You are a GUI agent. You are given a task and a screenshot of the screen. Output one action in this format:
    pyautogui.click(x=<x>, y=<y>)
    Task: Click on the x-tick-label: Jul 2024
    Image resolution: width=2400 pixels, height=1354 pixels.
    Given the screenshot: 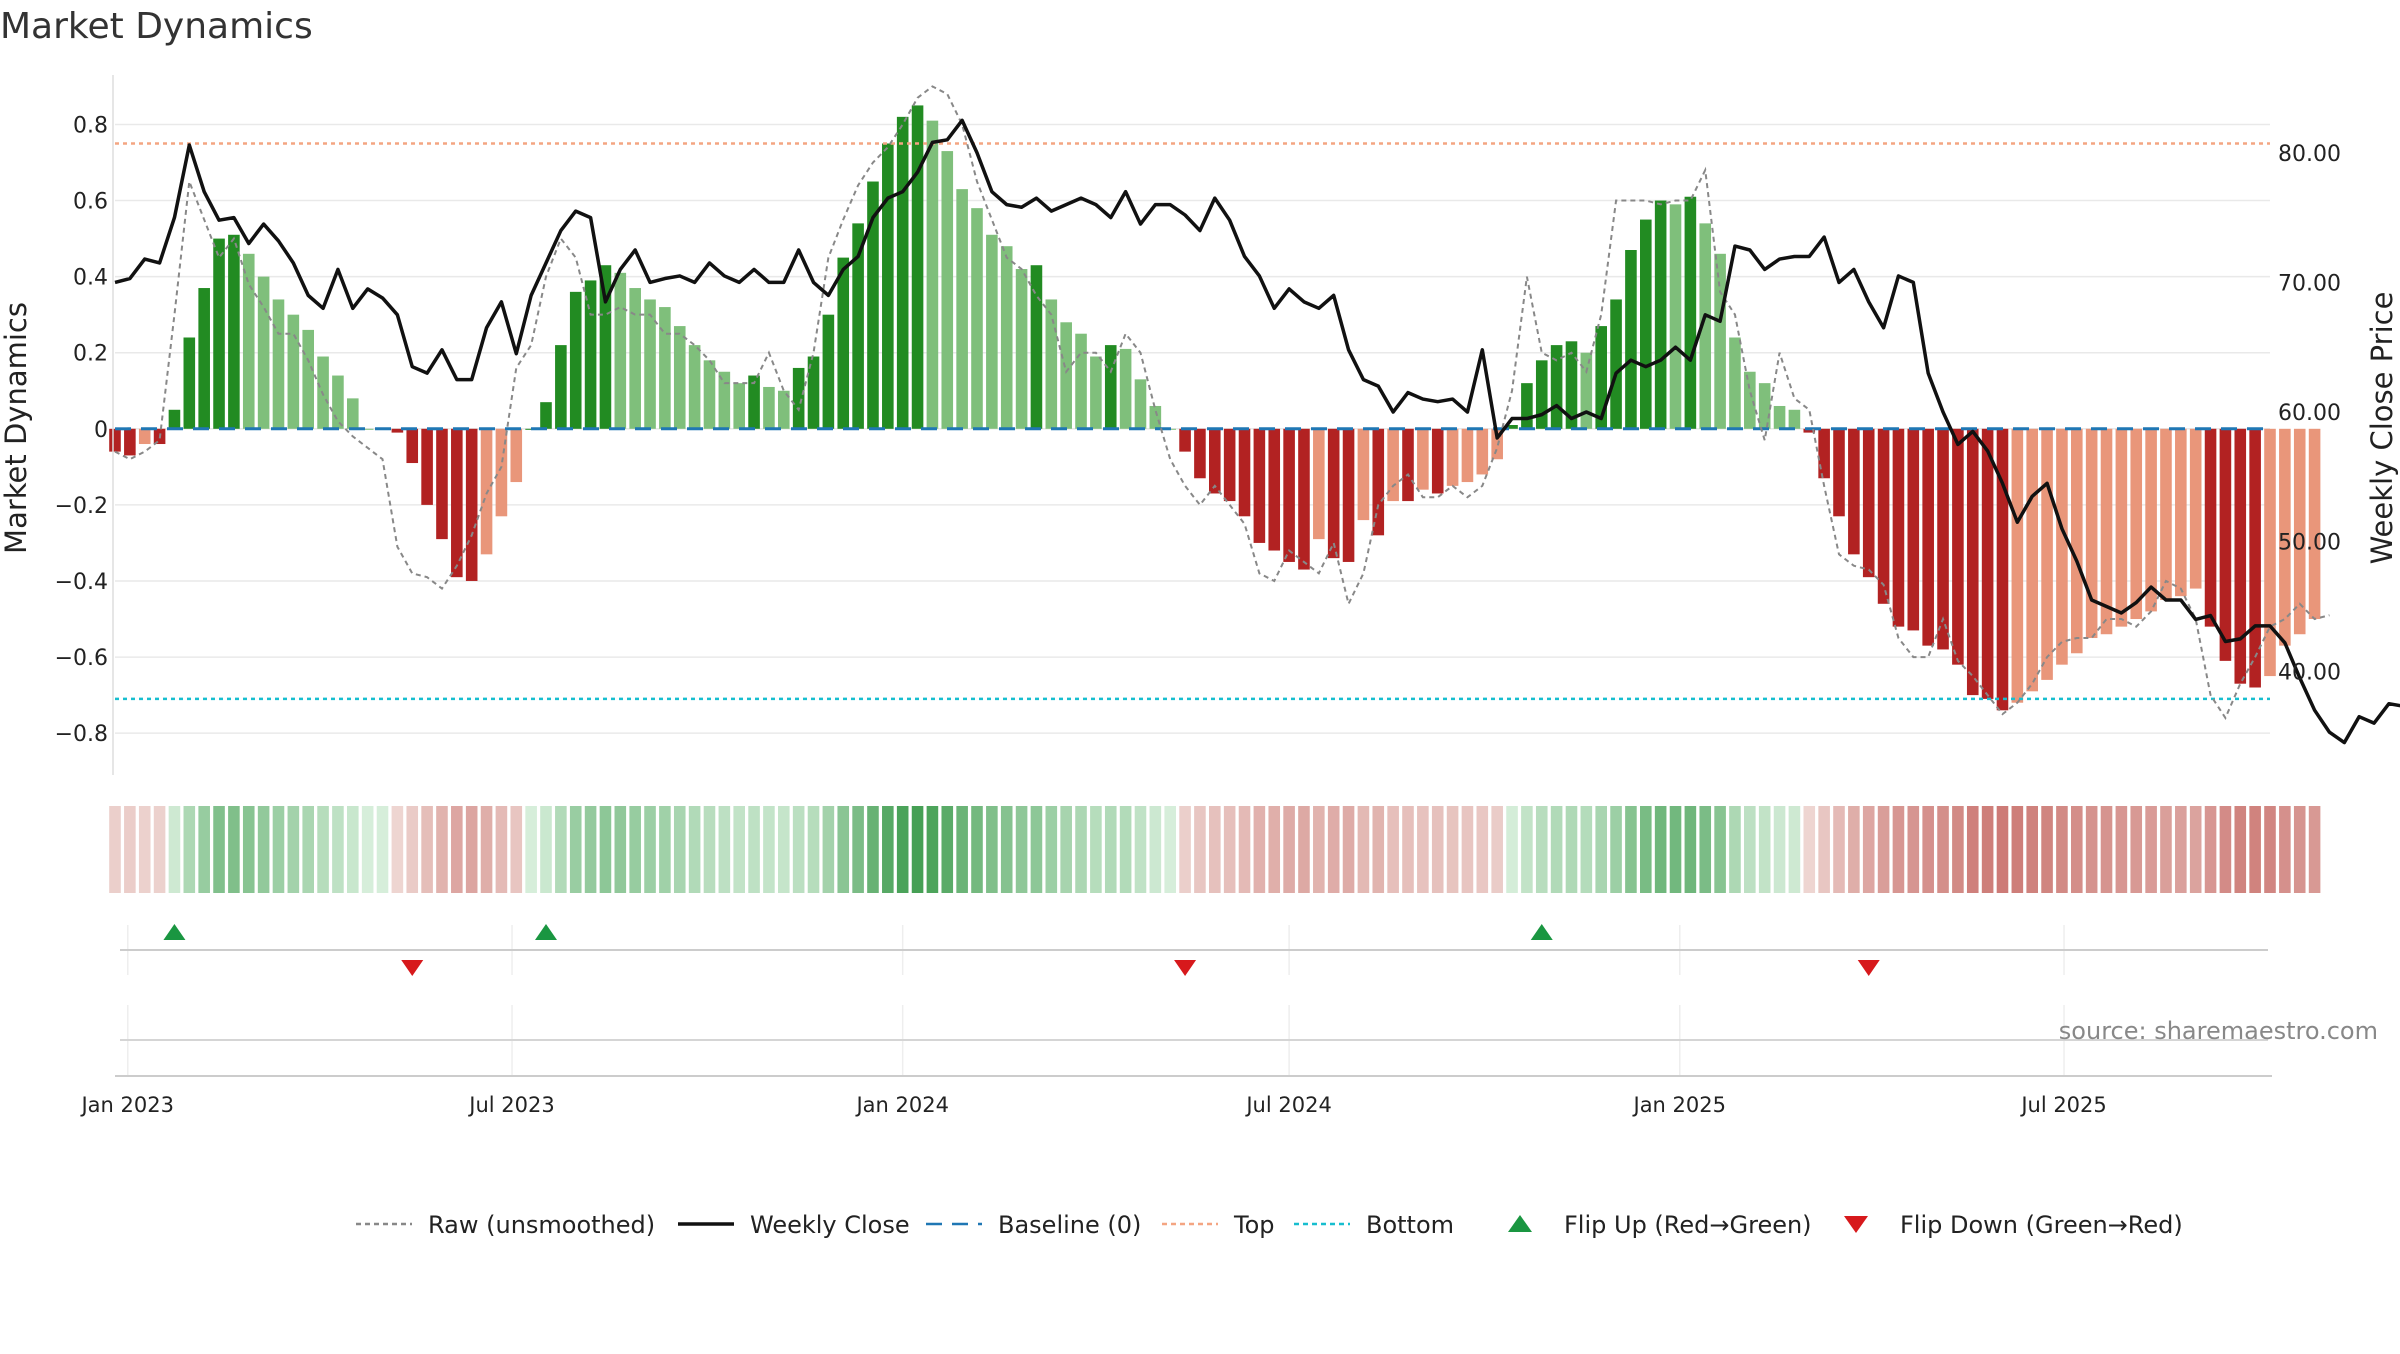 What is the action you would take?
    pyautogui.click(x=1287, y=1105)
    